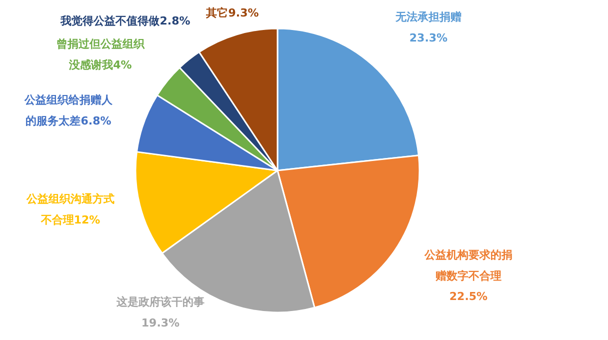  What do you see at coordinates (468, 297) in the screenshot?
I see `data-label: 22.5%` at bounding box center [468, 297].